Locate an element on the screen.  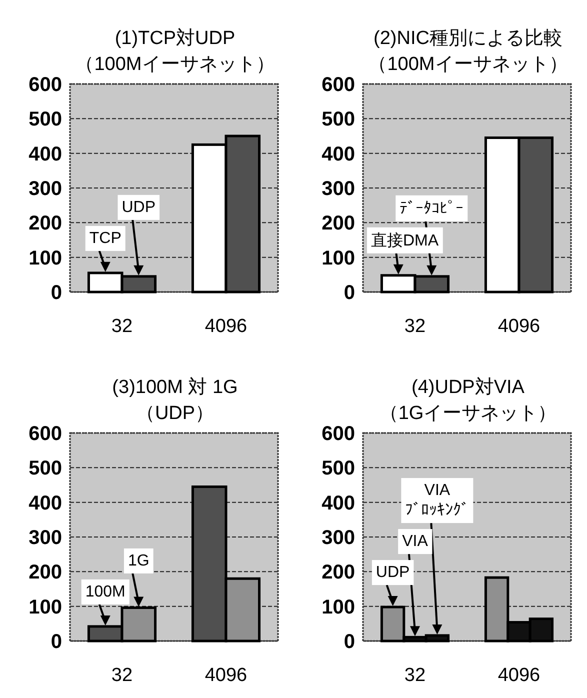
series-label: UDP is located at coordinates (393, 573).